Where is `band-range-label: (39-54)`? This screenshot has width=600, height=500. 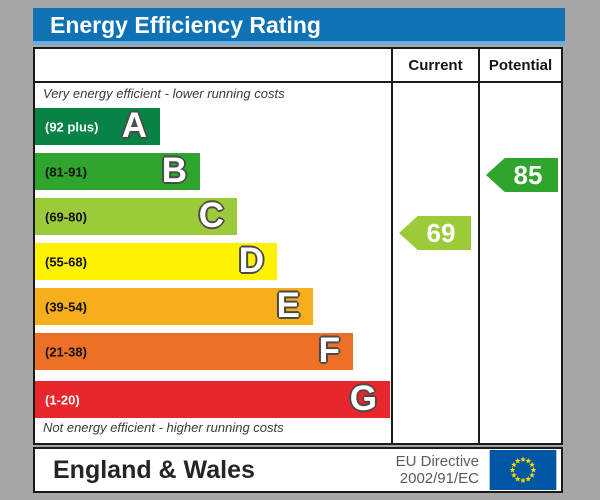 band-range-label: (39-54) is located at coordinates (66, 306).